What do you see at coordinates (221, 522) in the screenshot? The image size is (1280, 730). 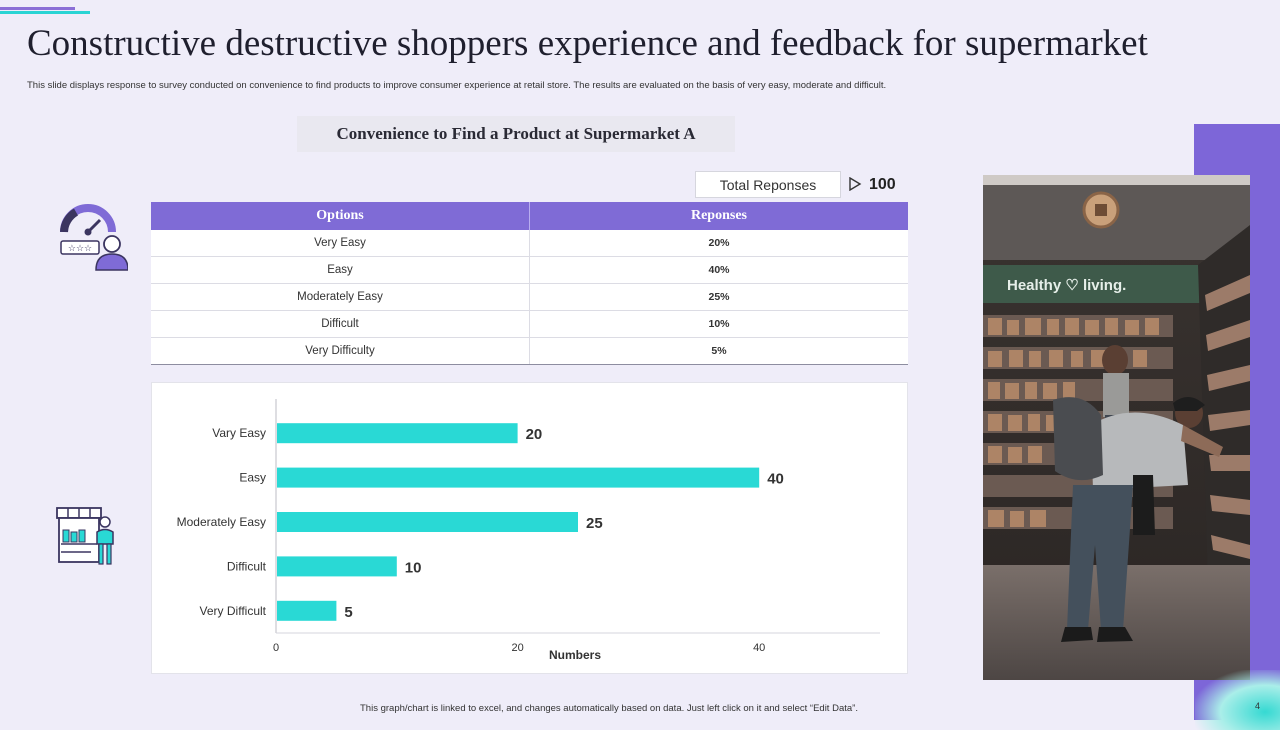 I see `category-label: Moderately Easy` at bounding box center [221, 522].